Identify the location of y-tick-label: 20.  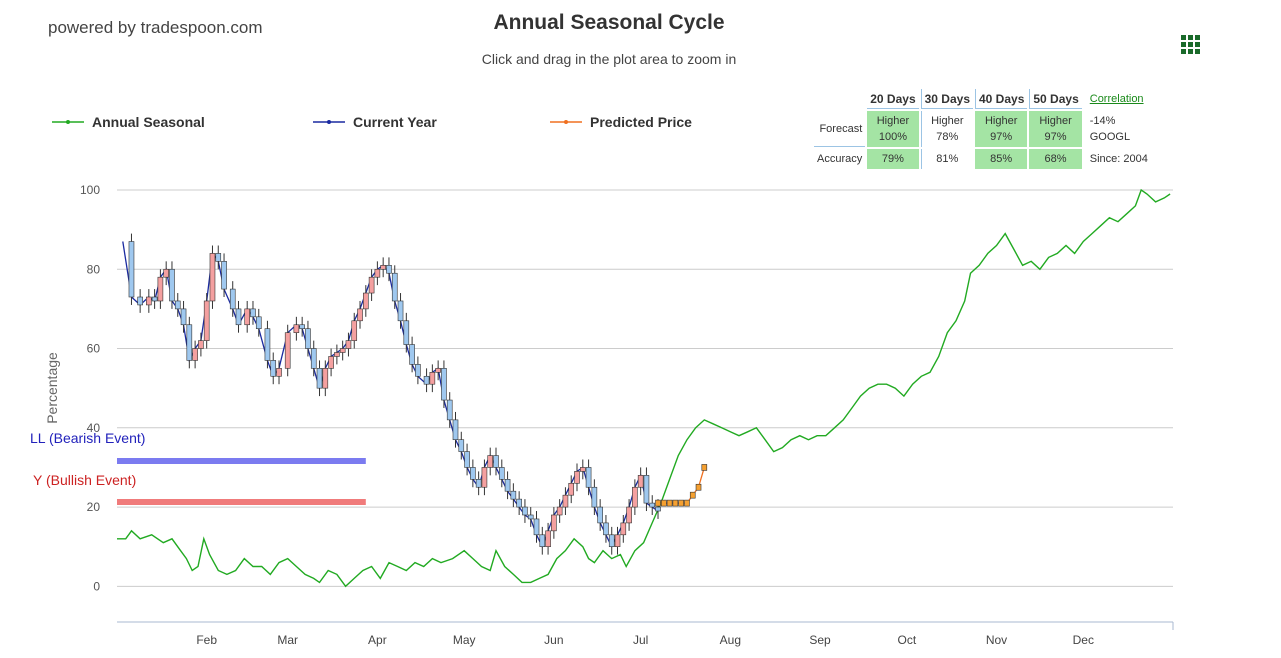
(94, 507).